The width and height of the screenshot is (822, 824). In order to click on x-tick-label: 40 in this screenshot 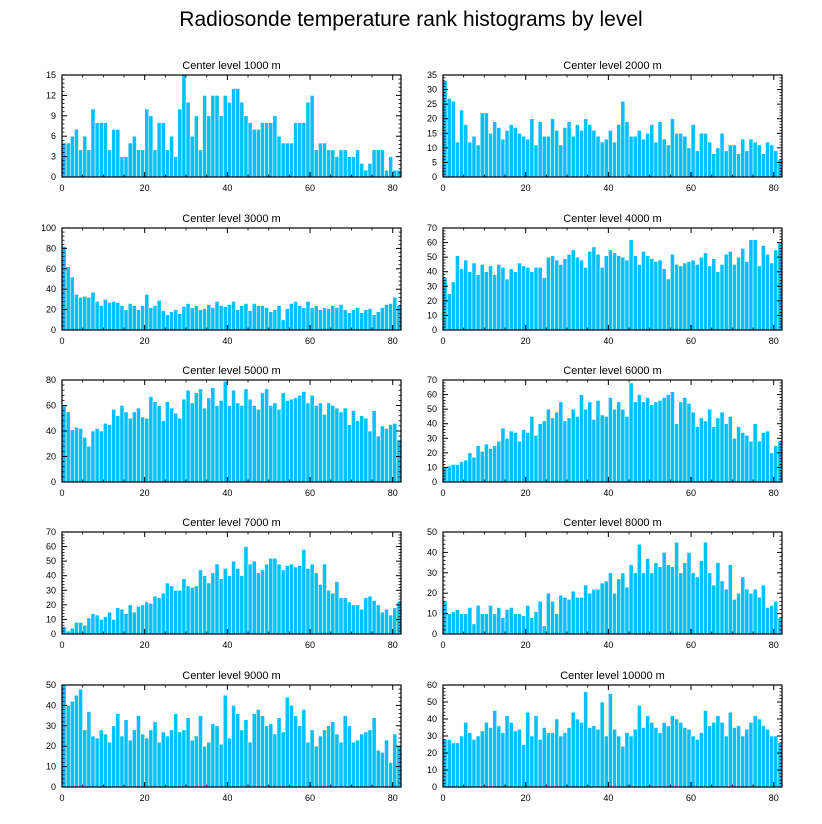, I will do `click(608, 493)`.